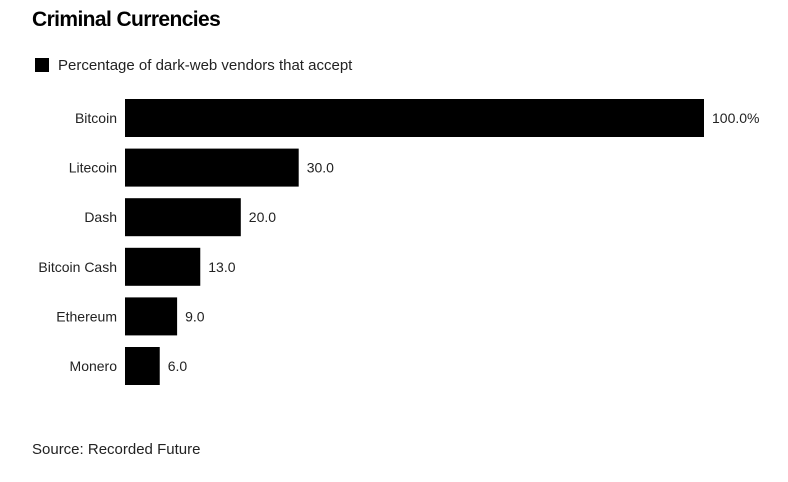 This screenshot has height=482, width=788. What do you see at coordinates (96, 118) in the screenshot?
I see `category-label: Bitcoin` at bounding box center [96, 118].